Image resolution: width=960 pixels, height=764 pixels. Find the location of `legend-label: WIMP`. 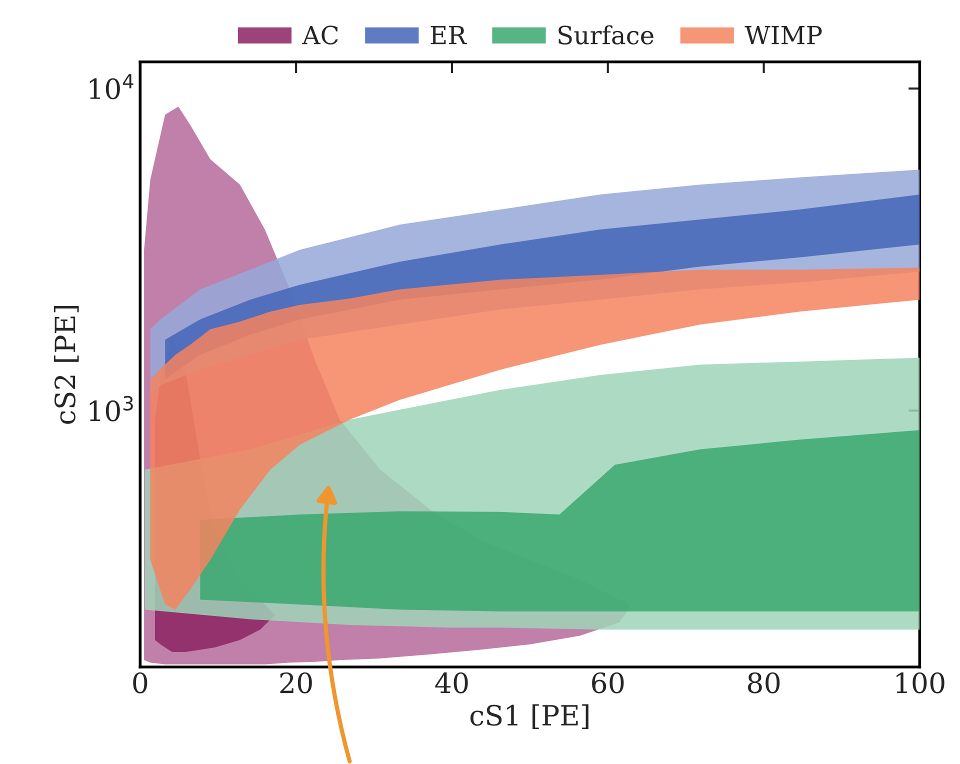

legend-label: WIMP is located at coordinates (783, 35).